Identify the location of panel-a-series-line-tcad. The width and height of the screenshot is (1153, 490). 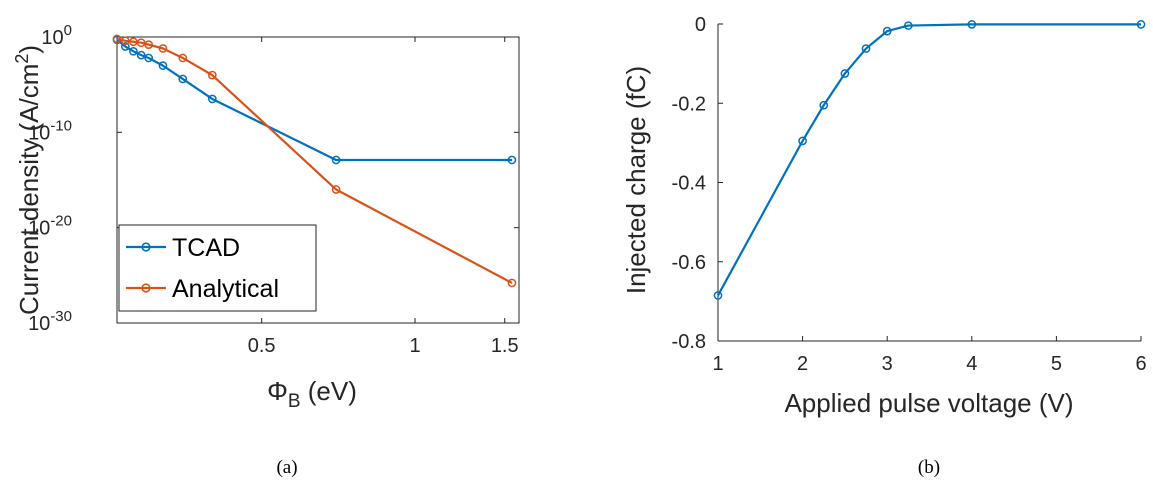
(314, 100).